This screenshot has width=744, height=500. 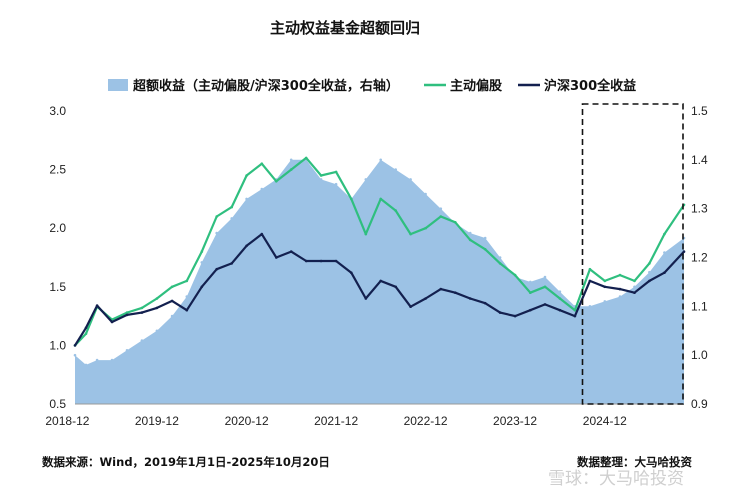 I want to click on y-right-tick-label: 1.0, so click(x=699, y=355).